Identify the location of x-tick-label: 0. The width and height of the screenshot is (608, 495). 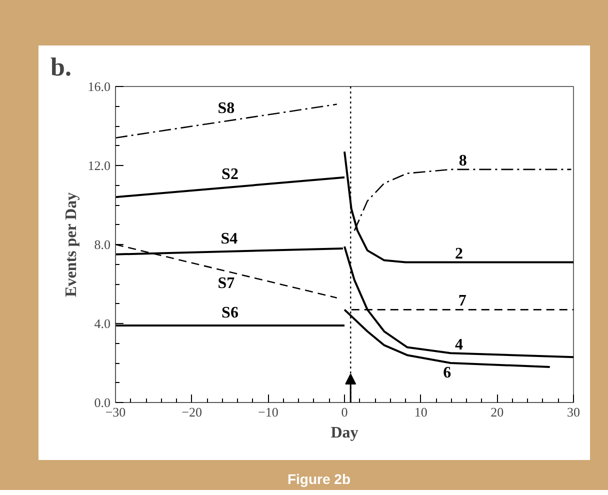
(344, 412).